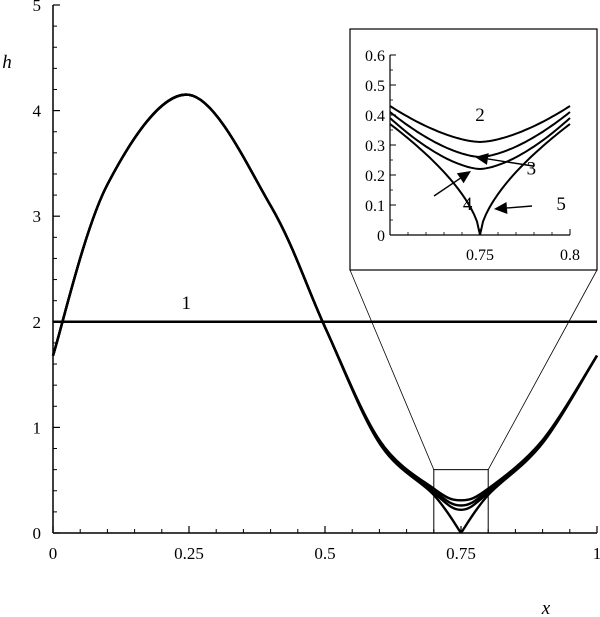  I want to click on inset-y-tick-label: 0.4, so click(375, 116).